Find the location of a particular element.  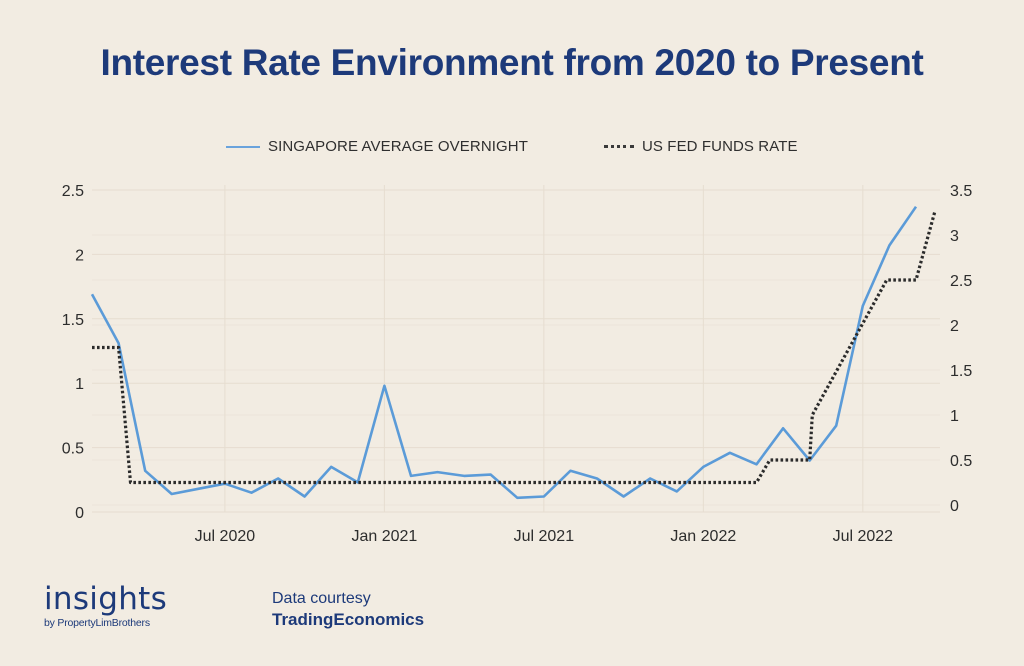

y-left-tick-label: 0 is located at coordinates (79, 513).